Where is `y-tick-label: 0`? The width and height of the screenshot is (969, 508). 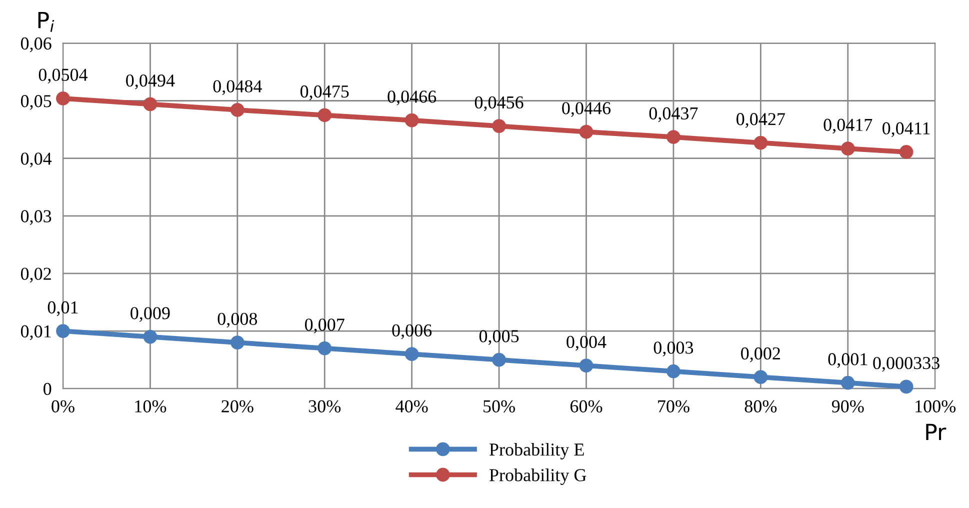 y-tick-label: 0 is located at coordinates (48, 389).